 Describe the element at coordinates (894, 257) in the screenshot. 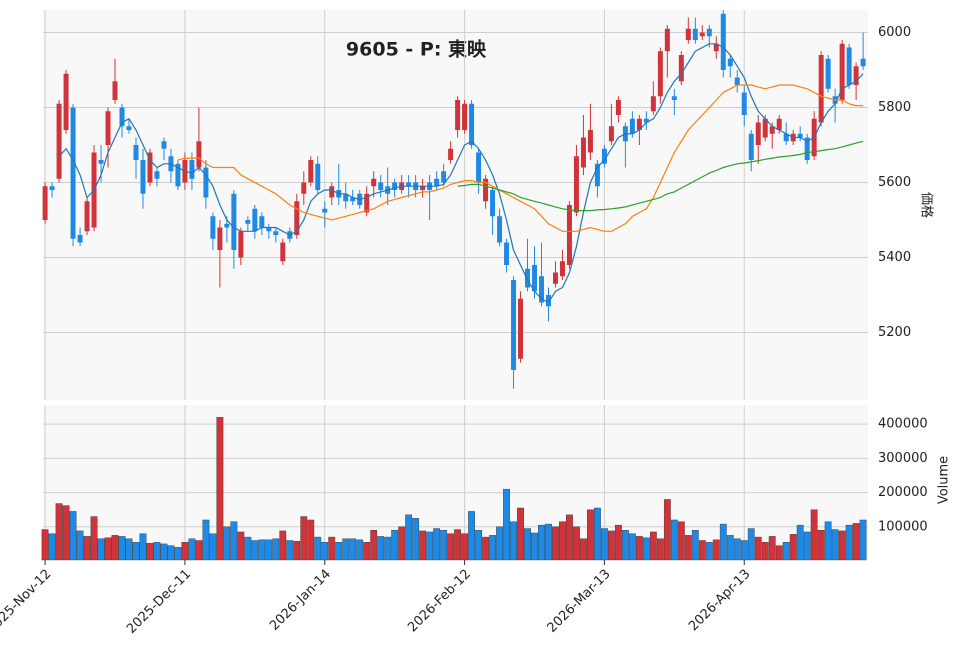

I see `y-tick-label: 5400` at that location.